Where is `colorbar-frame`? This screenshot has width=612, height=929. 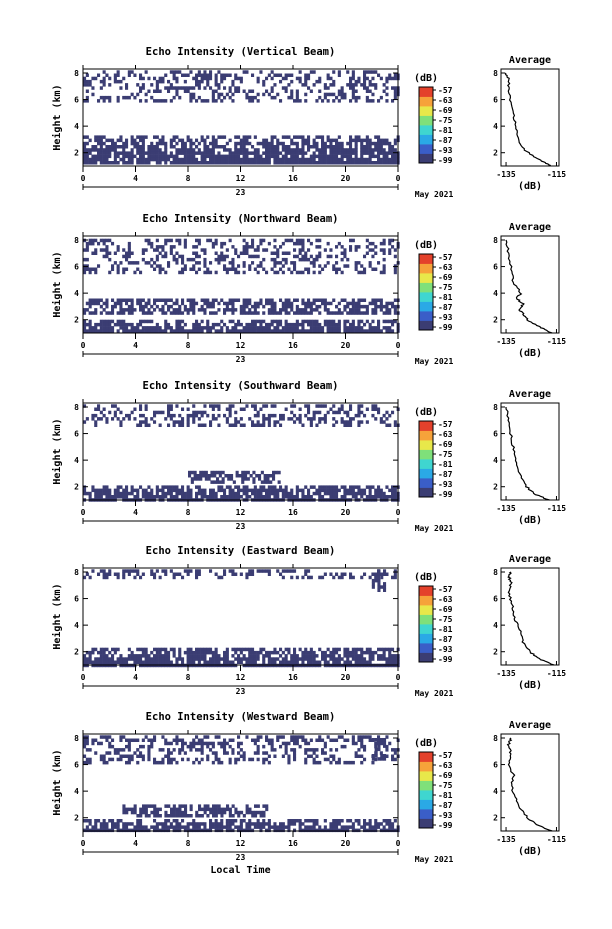
colorbar-frame is located at coordinates (426, 292).